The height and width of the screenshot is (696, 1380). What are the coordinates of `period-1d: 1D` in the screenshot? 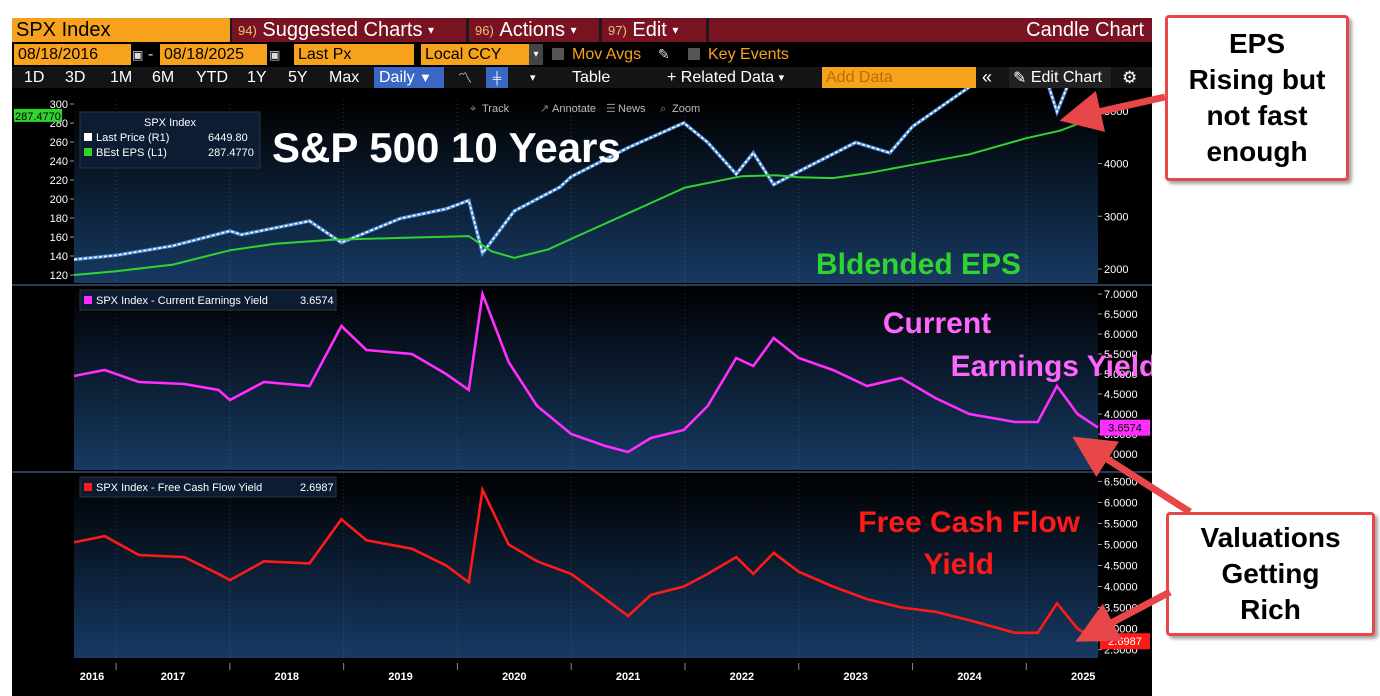 It's located at (34, 77).